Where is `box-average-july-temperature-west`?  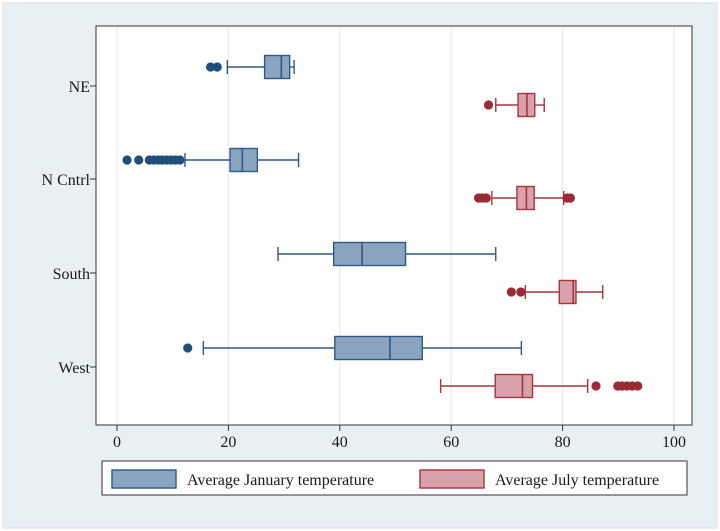 box-average-july-temperature-west is located at coordinates (541, 386).